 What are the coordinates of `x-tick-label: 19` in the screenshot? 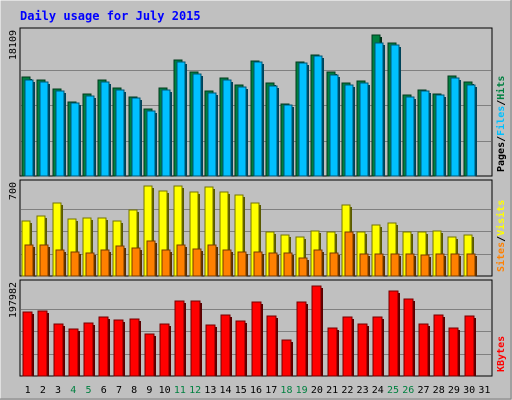 It's located at (302, 390).